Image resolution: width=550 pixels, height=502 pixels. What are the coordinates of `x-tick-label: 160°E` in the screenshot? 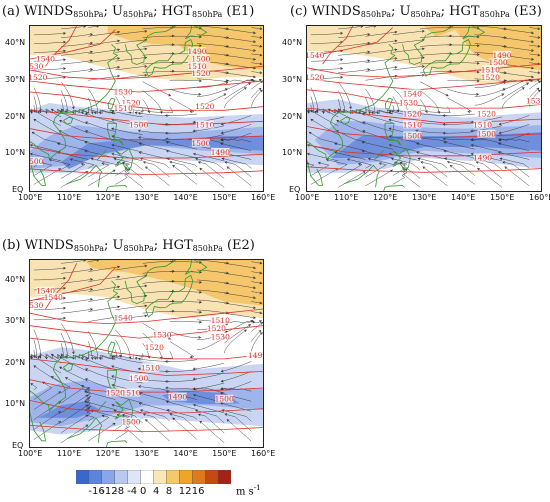 It's located at (263, 453).